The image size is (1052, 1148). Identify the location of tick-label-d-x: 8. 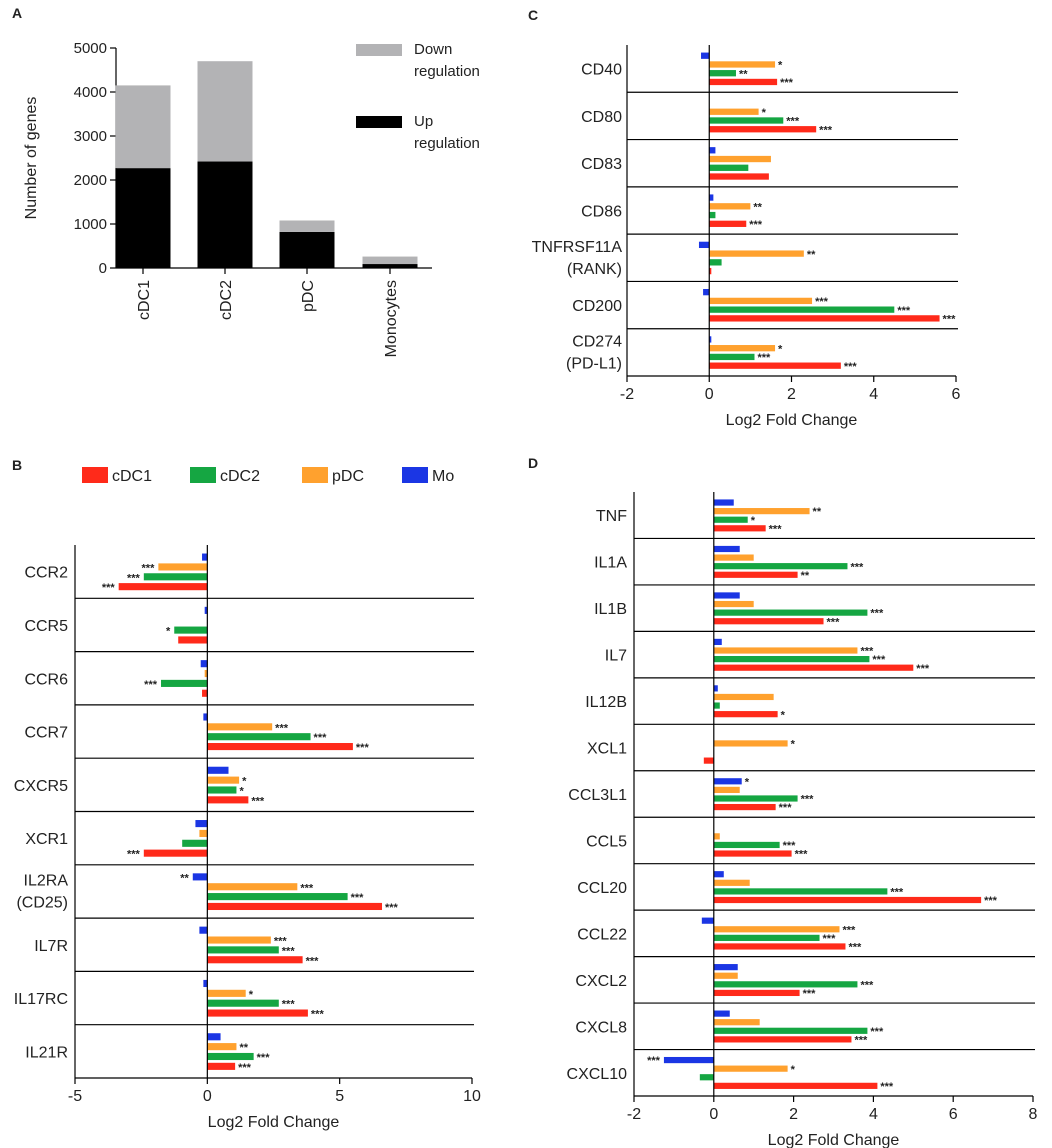
(1033, 1114).